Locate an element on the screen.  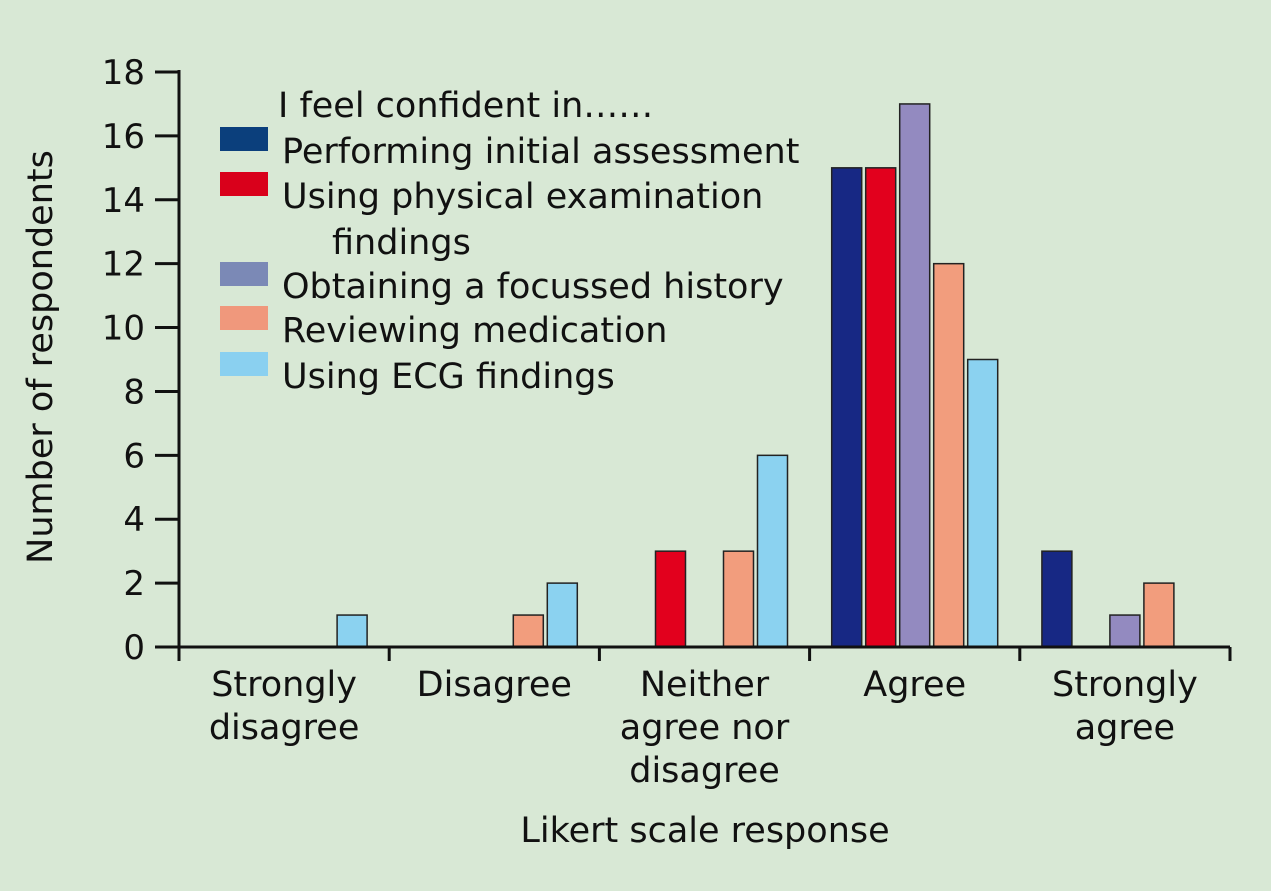
y-tick-label: 18 is located at coordinates (123, 73).